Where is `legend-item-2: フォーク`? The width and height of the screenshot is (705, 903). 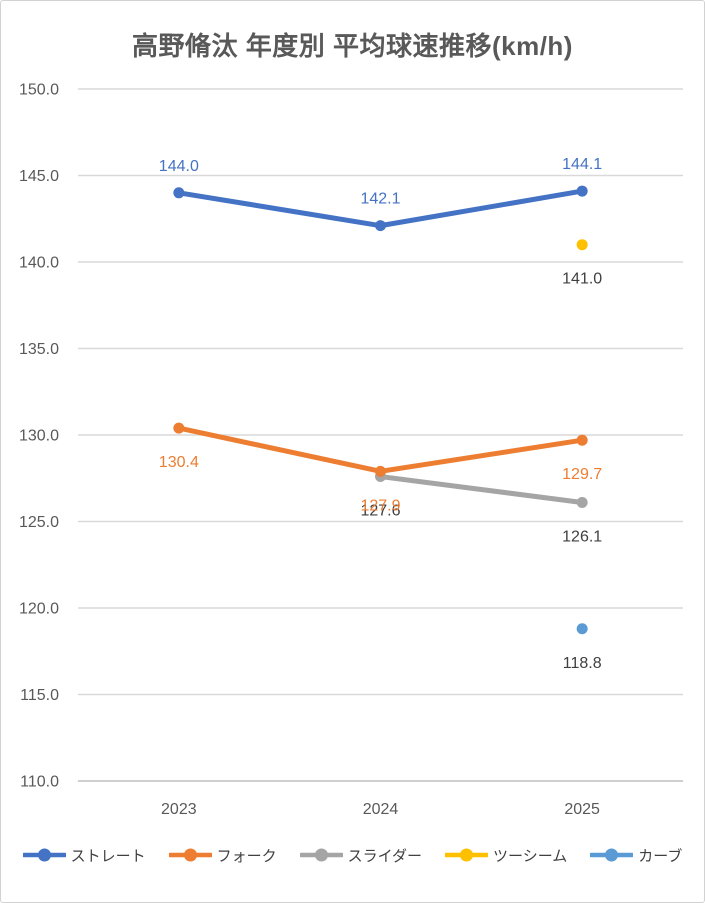 legend-item-2: フォーク is located at coordinates (222, 855).